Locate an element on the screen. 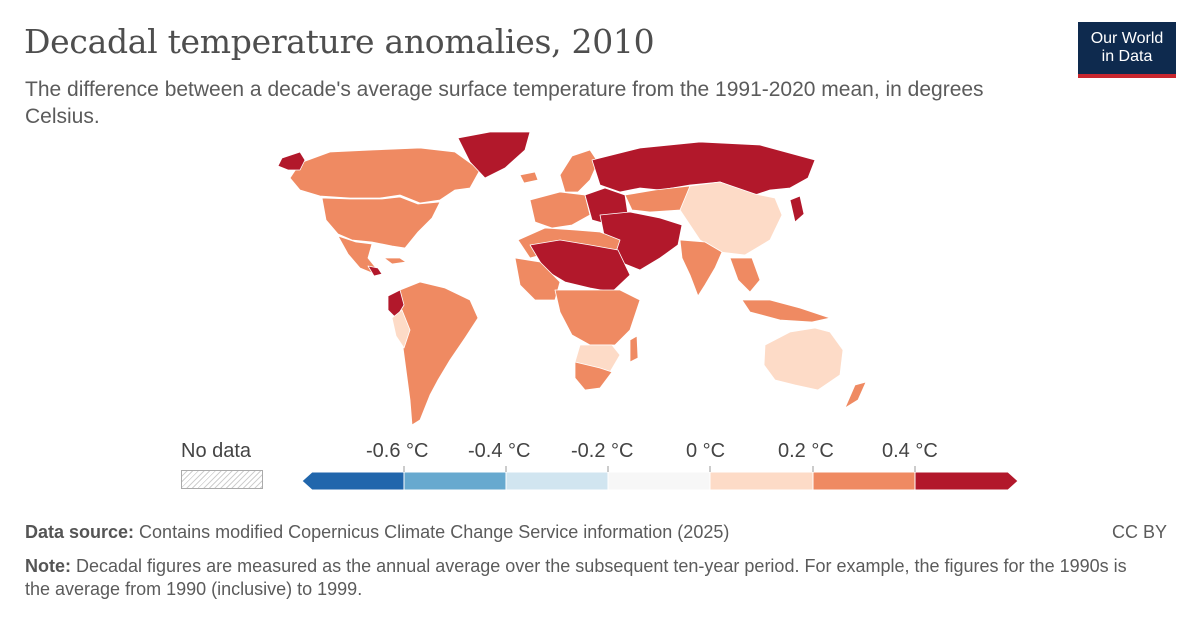 The height and width of the screenshot is (627, 1200). chart-title: Decadal temperature anomalies, 2010 is located at coordinates (339, 41).